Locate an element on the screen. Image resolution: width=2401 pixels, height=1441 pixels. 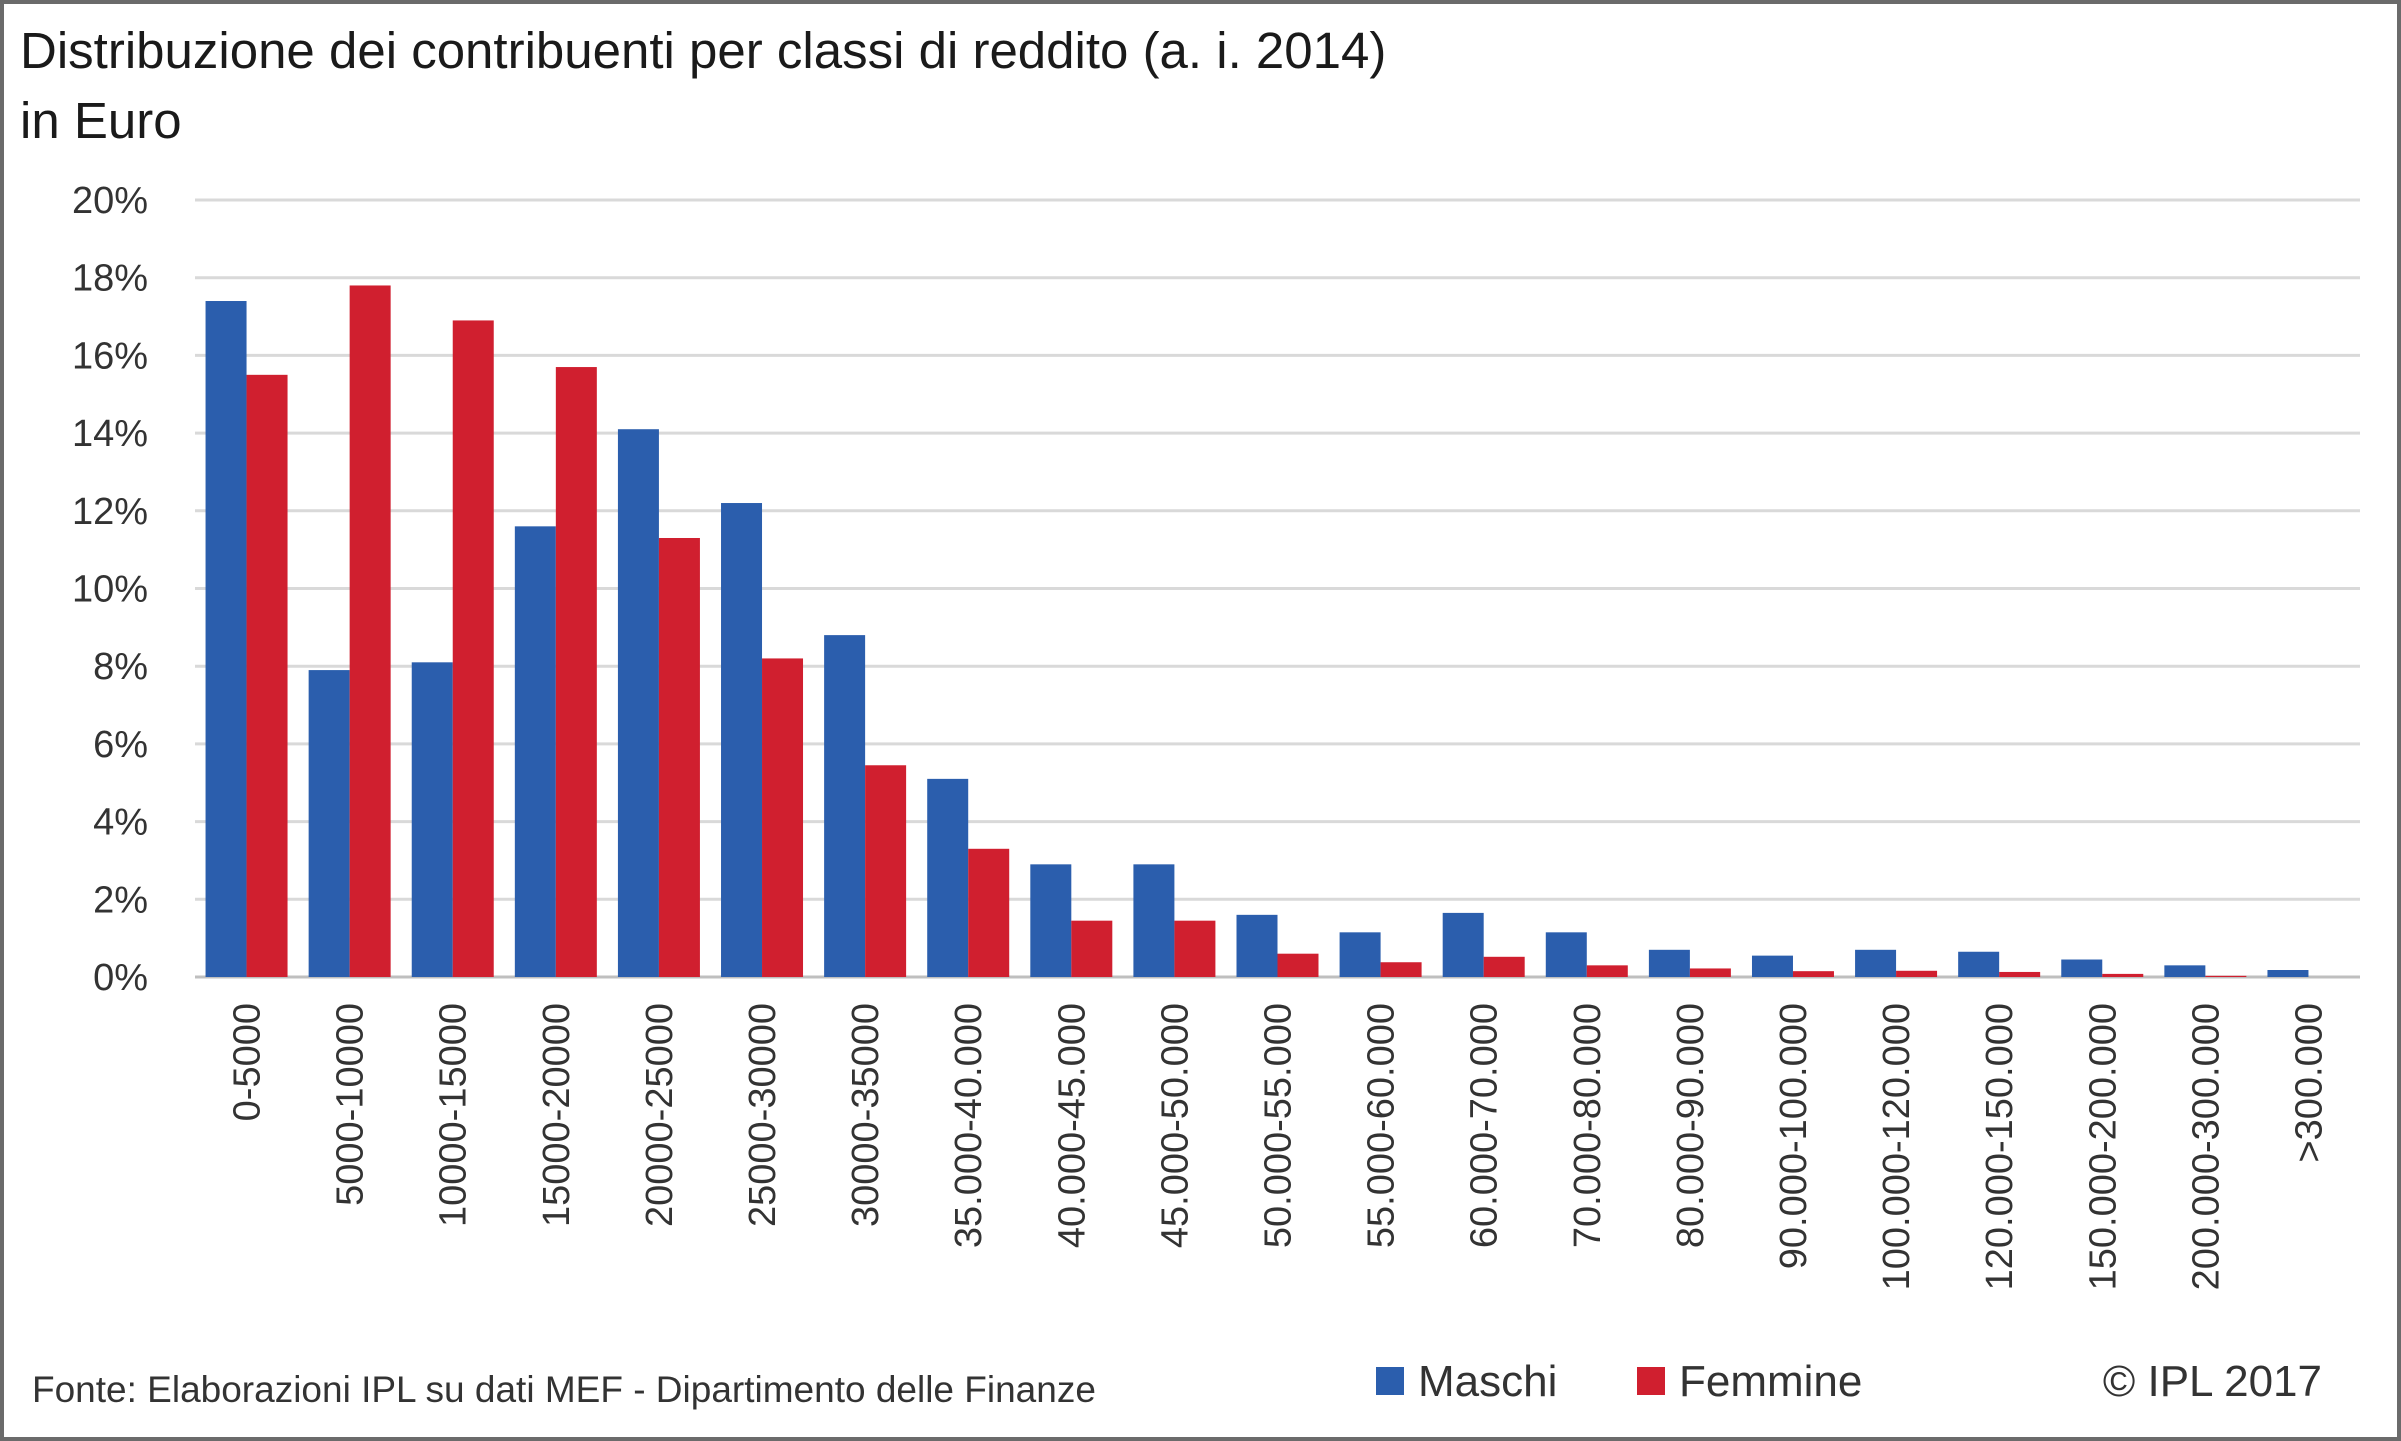
x-tick-label: 90.000-100.000 is located at coordinates (1794, 1136).